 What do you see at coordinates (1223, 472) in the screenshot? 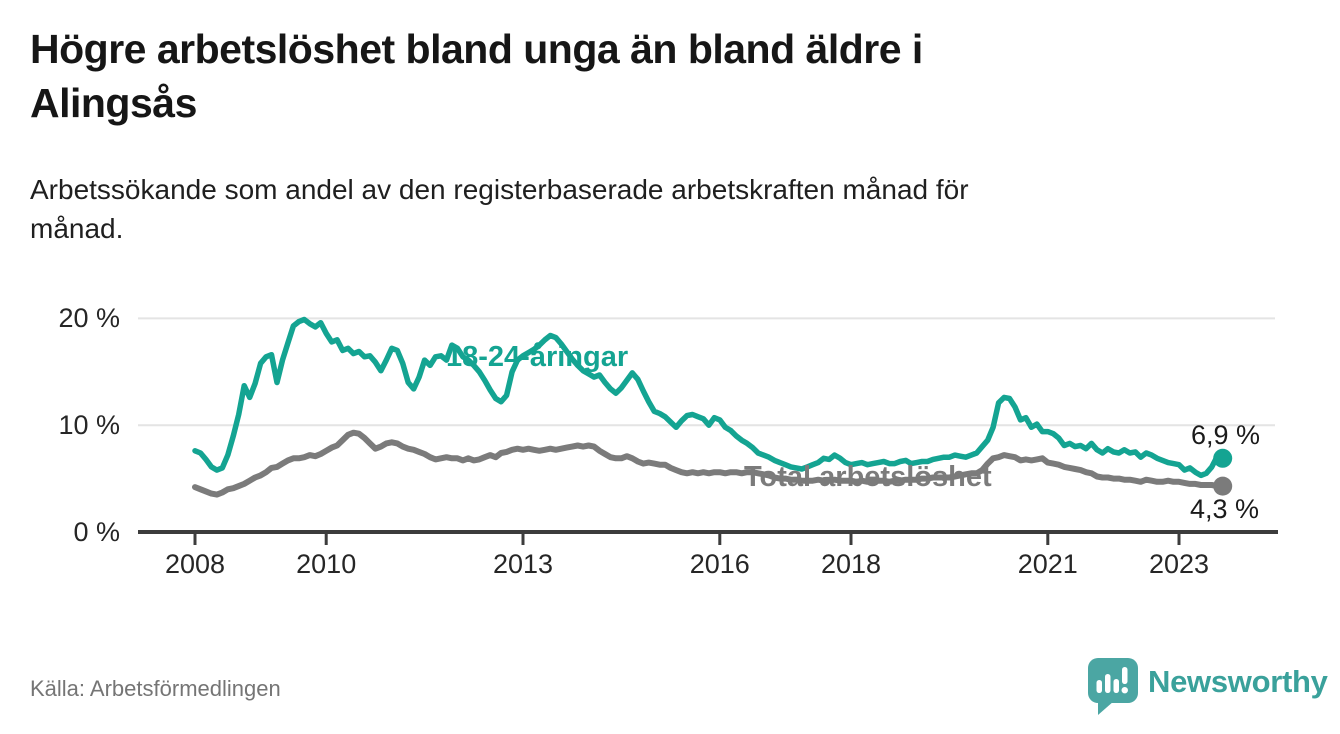
I see `series-end-dots` at bounding box center [1223, 472].